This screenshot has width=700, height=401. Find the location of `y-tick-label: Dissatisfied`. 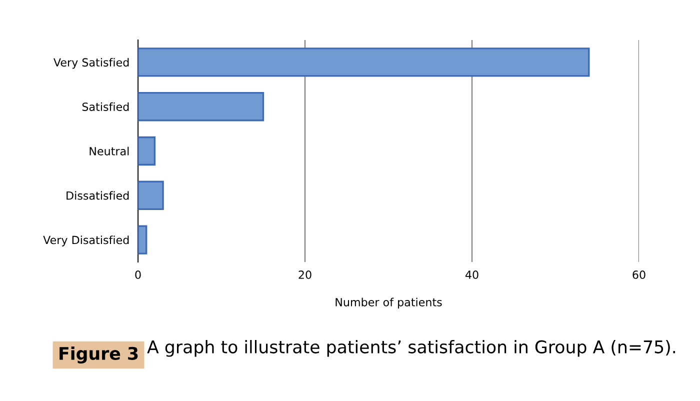

y-tick-label: Dissatisfied is located at coordinates (97, 195).